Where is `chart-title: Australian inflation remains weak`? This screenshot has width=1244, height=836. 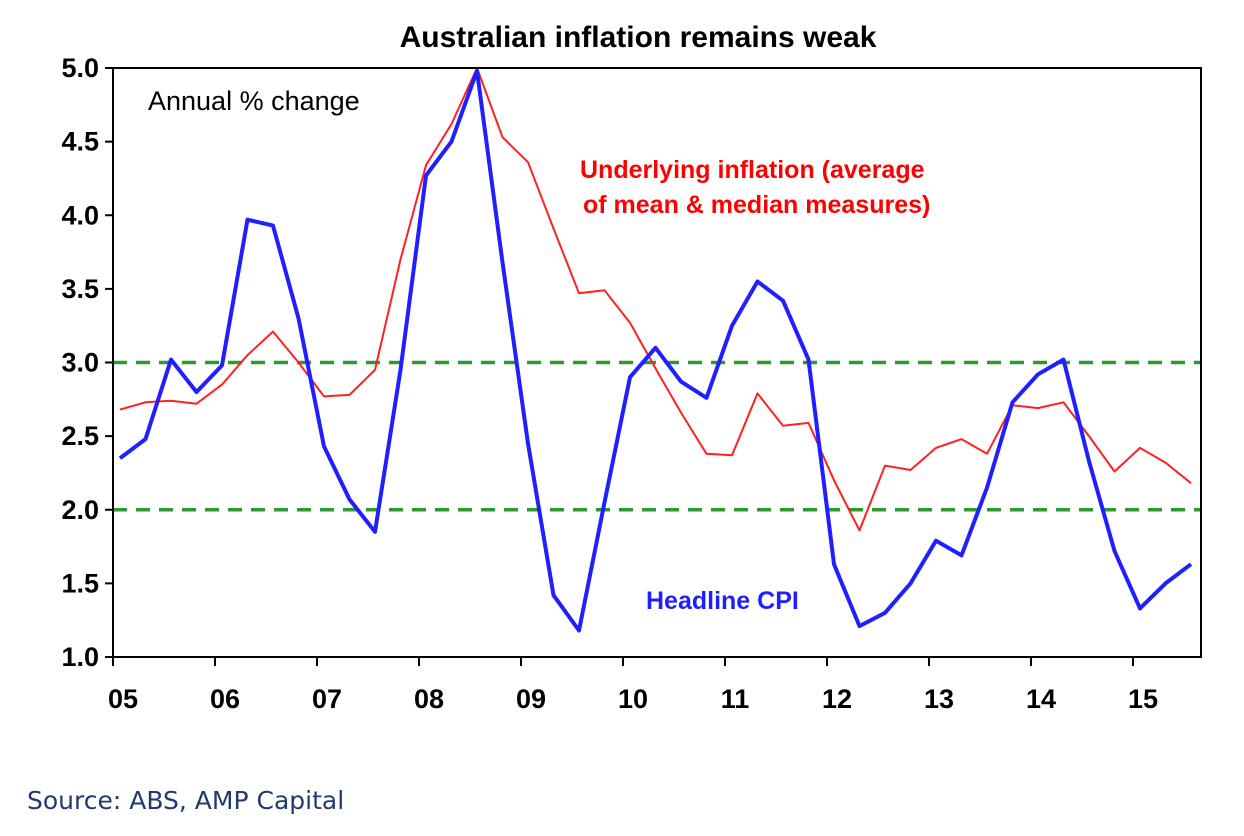 chart-title: Australian inflation remains weak is located at coordinates (638, 37).